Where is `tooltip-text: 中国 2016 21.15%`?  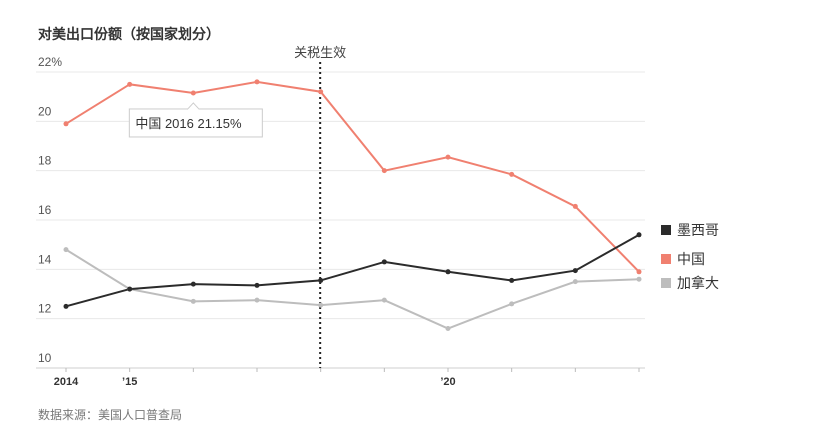 tooltip-text: 中国 2016 21.15% is located at coordinates (188, 123).